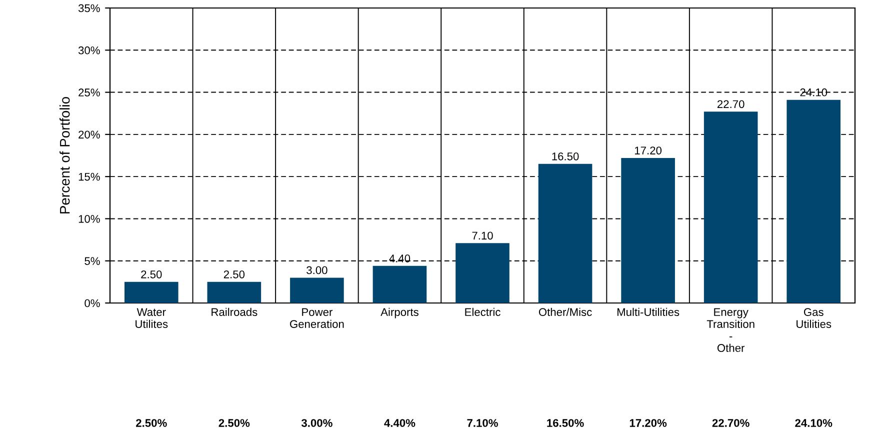 The image size is (869, 435). Describe the element at coordinates (92, 303) in the screenshot. I see `y-tick-label: 0%` at that location.